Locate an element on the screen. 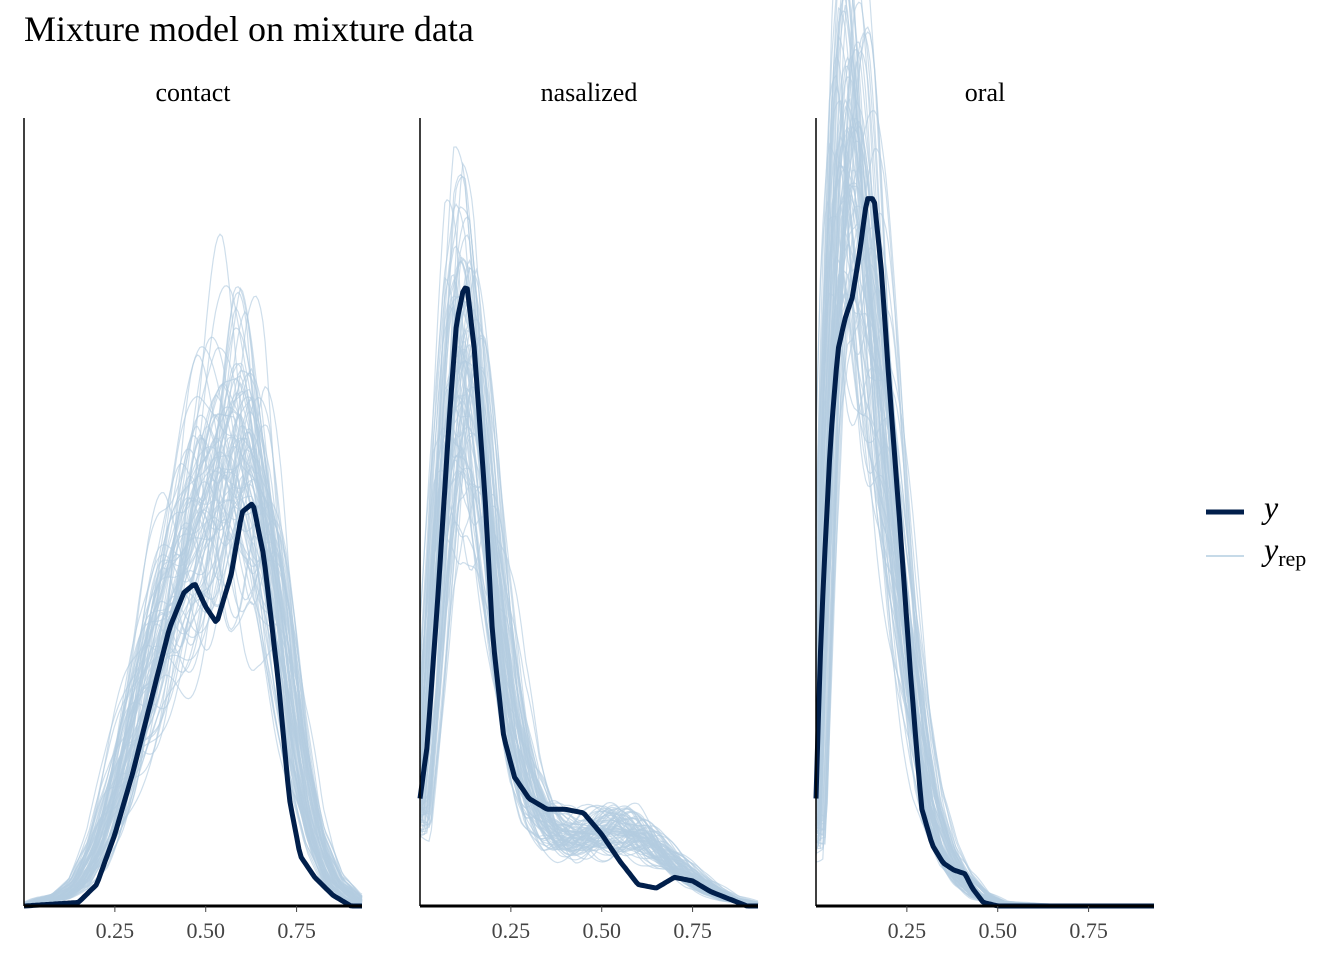  legend: y yrep is located at coordinates (1256, 530).